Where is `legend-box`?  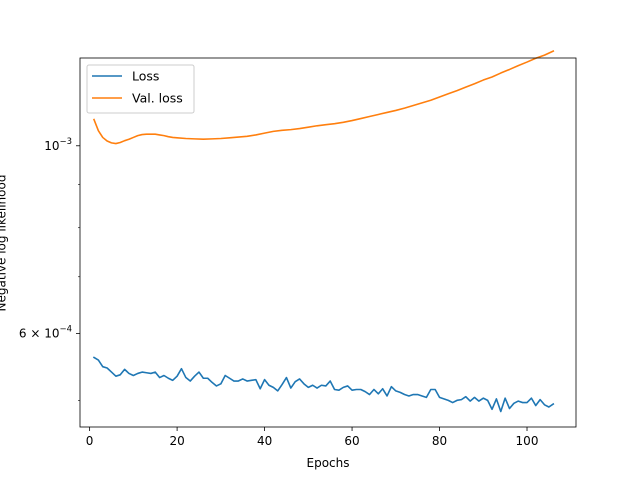 legend-box is located at coordinates (140, 89).